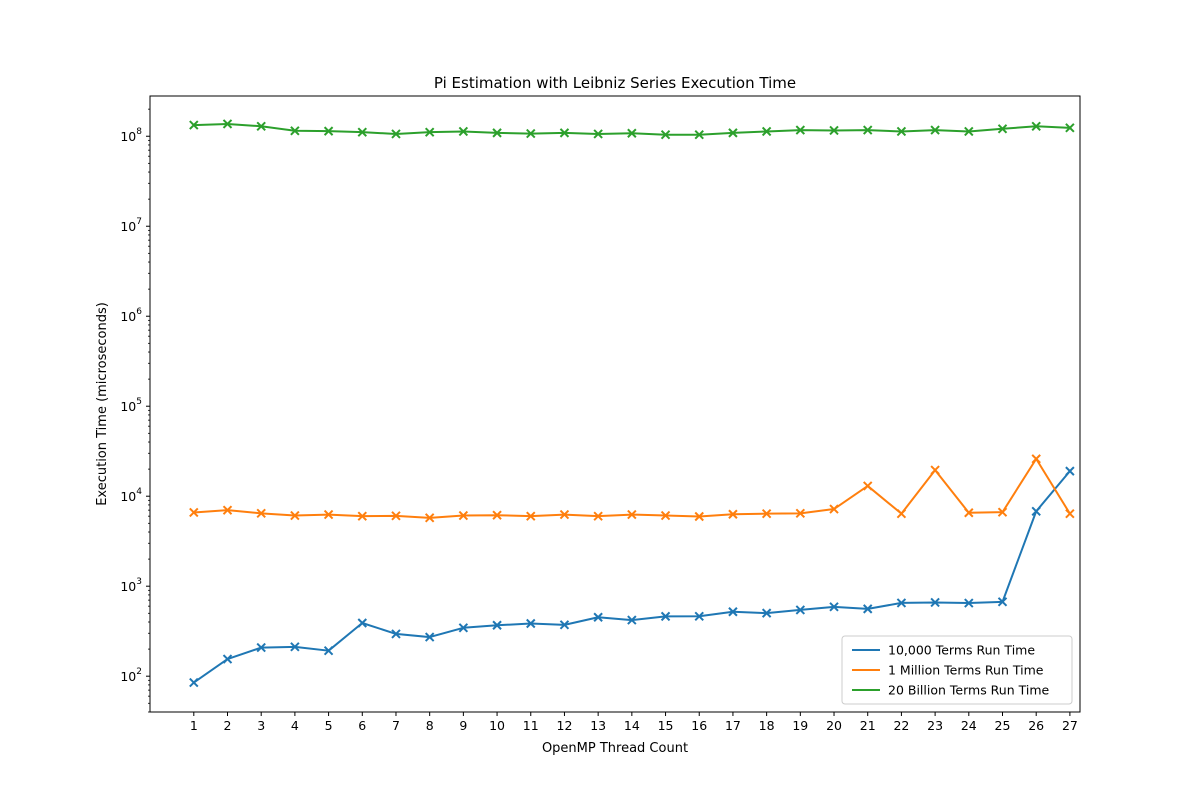  Describe the element at coordinates (951, 690) in the screenshot. I see `legend-entry: 20 Billion Terms Run Time` at that location.